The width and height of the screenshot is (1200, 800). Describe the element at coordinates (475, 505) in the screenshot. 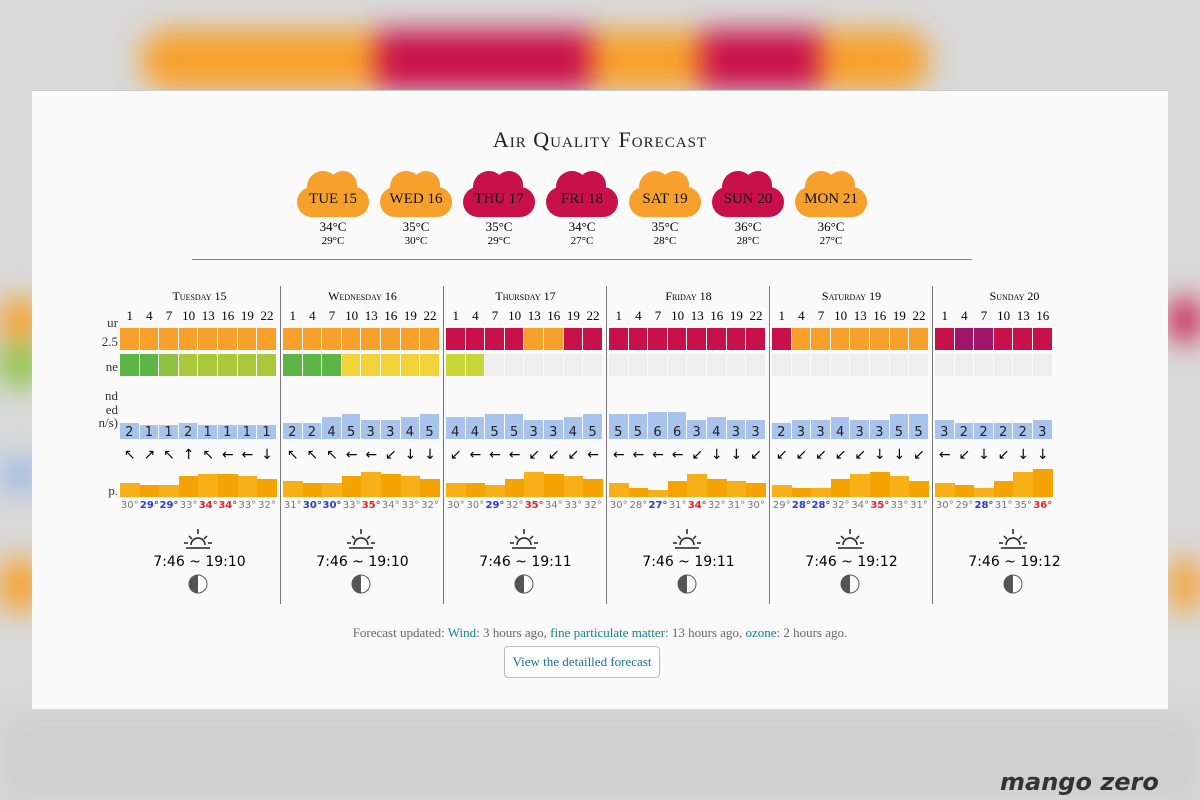

I see `temp-label: 30°` at that location.